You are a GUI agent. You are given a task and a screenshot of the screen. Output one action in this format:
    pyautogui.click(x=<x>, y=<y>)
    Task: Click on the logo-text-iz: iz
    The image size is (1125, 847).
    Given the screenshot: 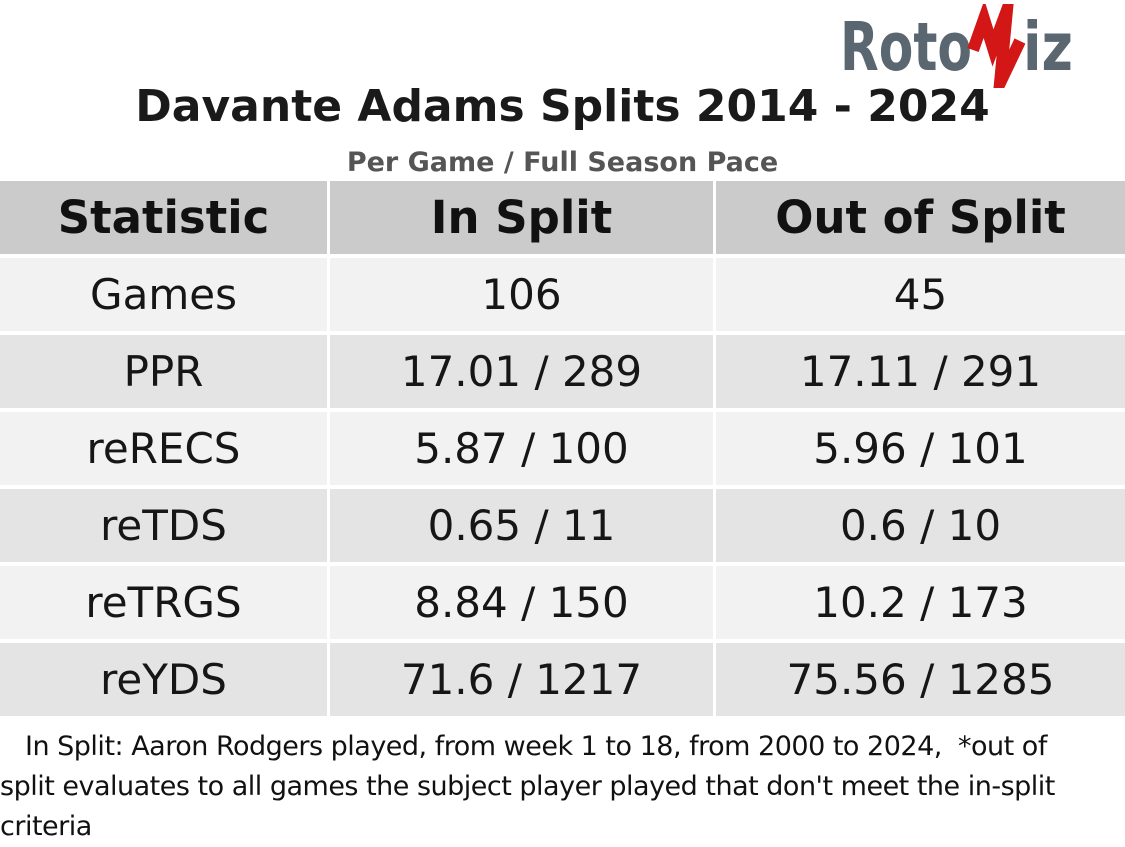 What is the action you would take?
    pyautogui.click(x=1048, y=47)
    